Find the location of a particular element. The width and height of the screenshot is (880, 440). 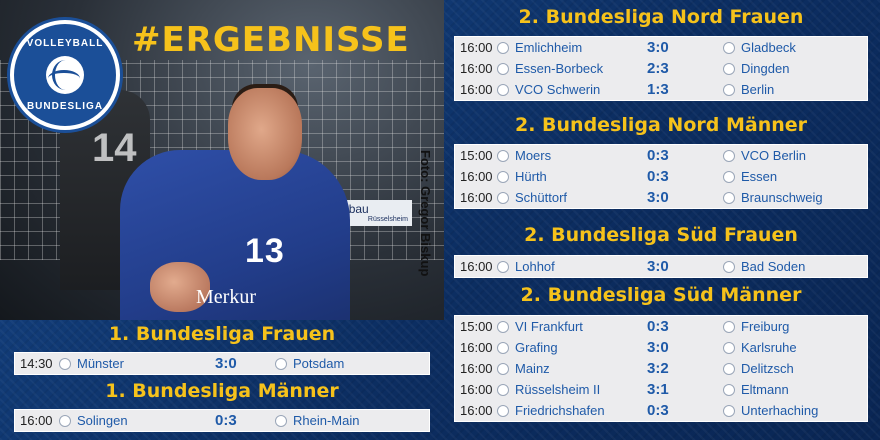

home-team-name: VI Frankfurt is located at coordinates (549, 326).